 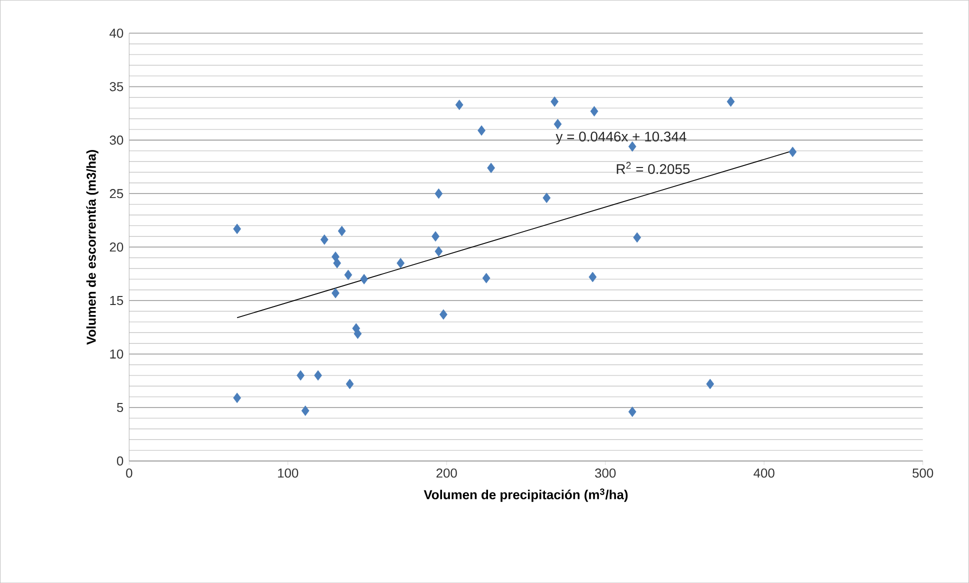 I want to click on y-axis-title: Volumen de escorrentía (m3/ha), so click(x=92, y=247).